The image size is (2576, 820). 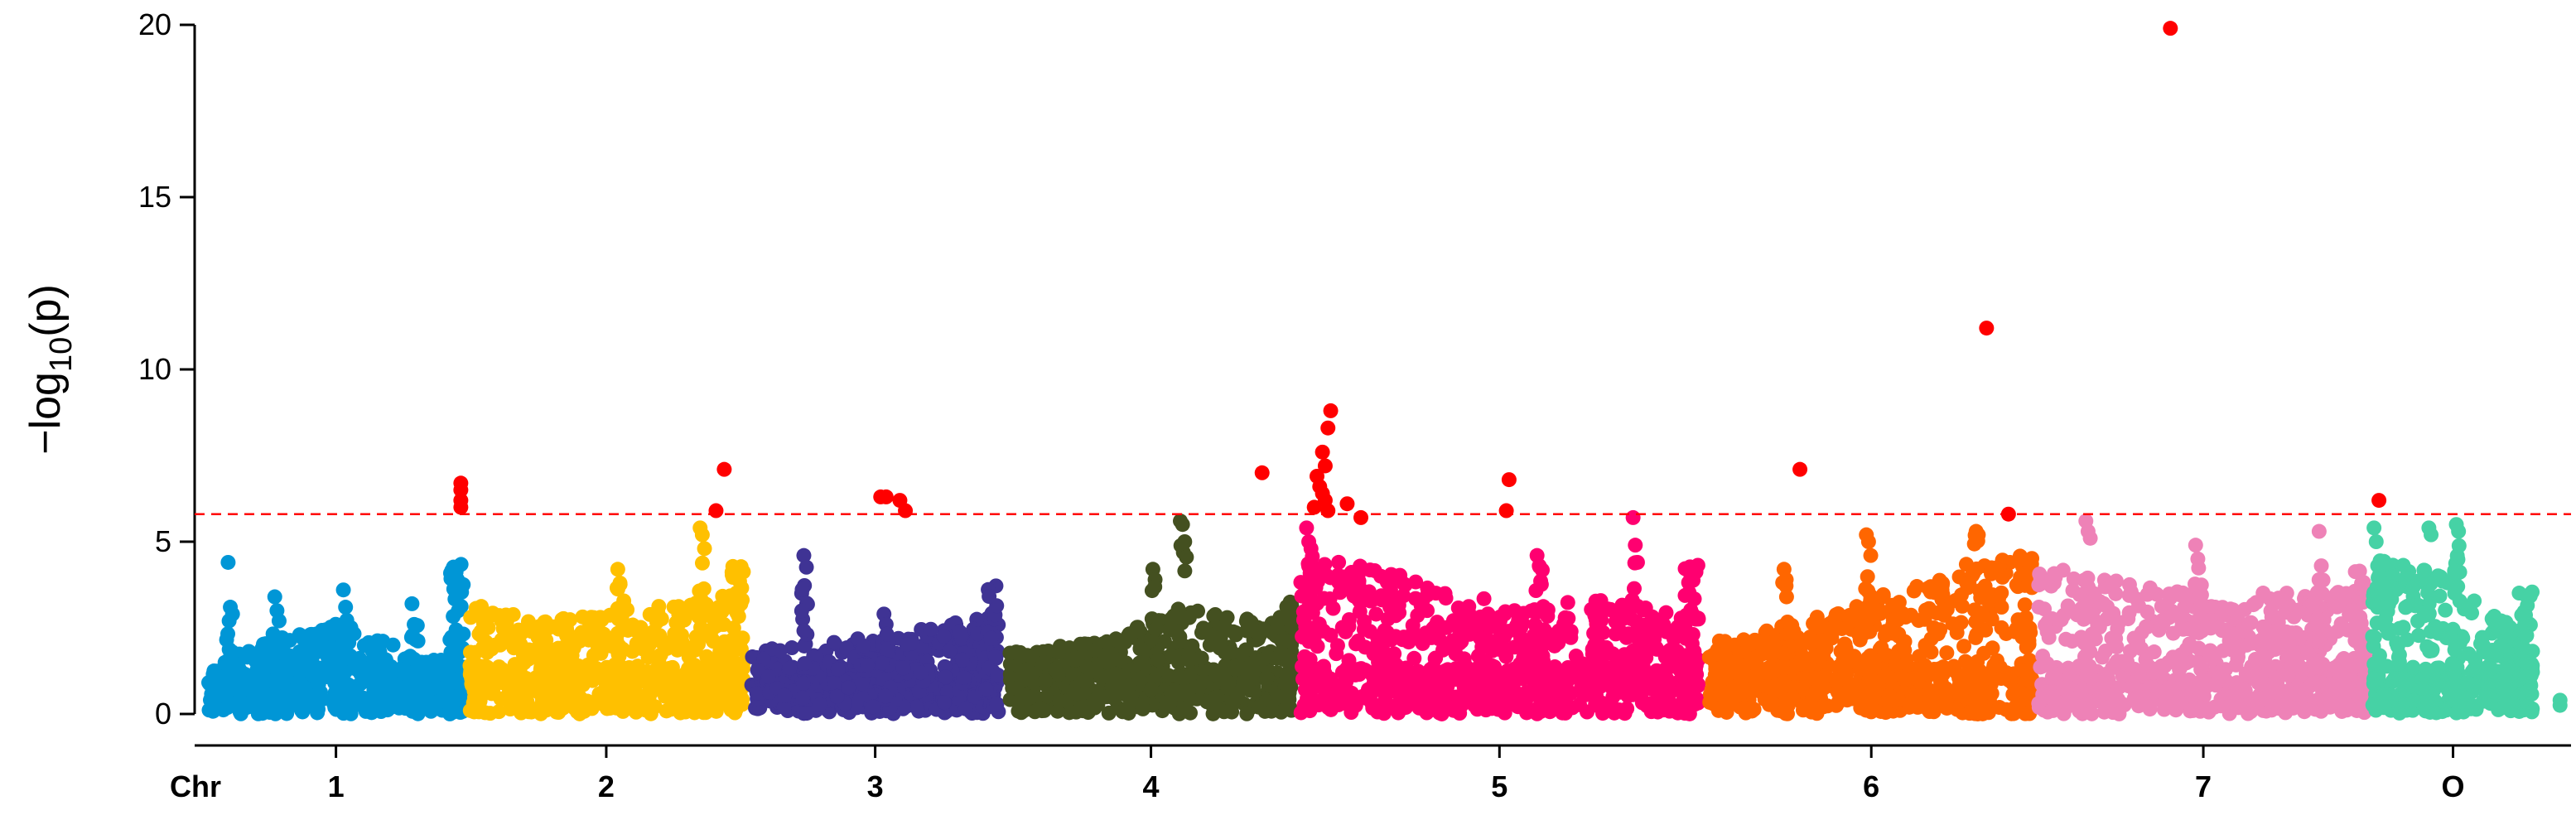 What do you see at coordinates (1499, 786) in the screenshot?
I see `x-tick-label: 5` at bounding box center [1499, 786].